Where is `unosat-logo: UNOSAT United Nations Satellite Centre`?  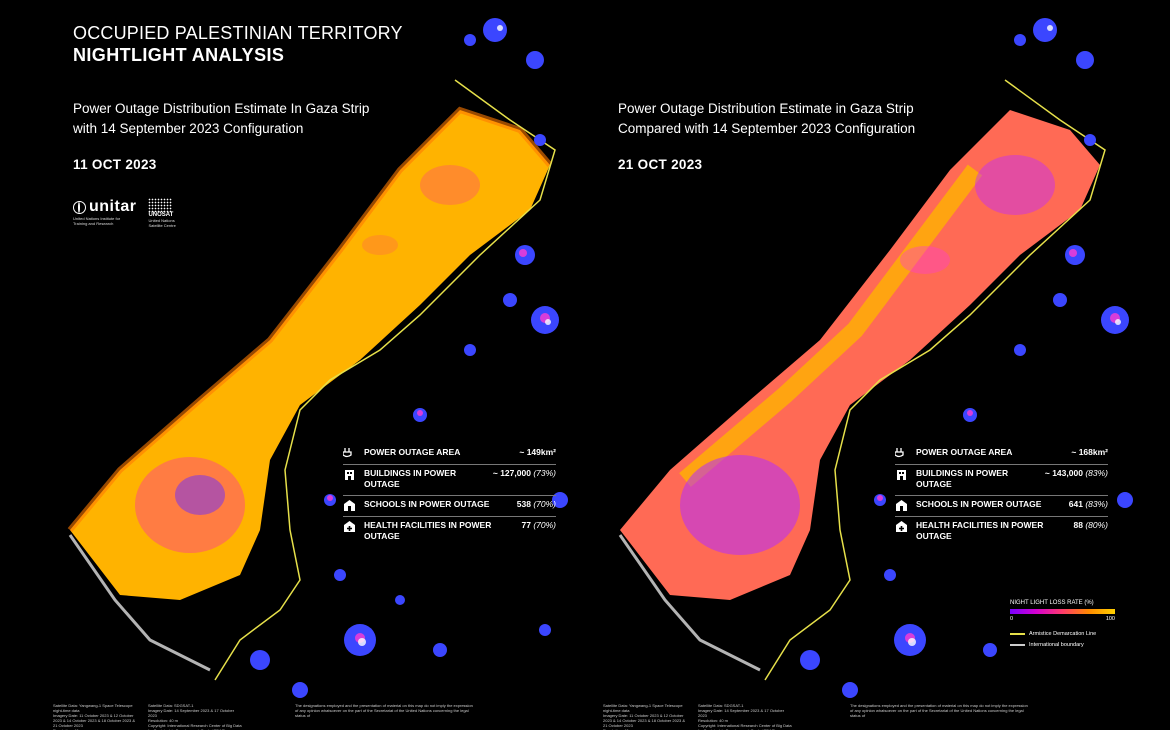 unosat-logo: UNOSAT United Nations Satellite Centre is located at coordinates (166, 213).